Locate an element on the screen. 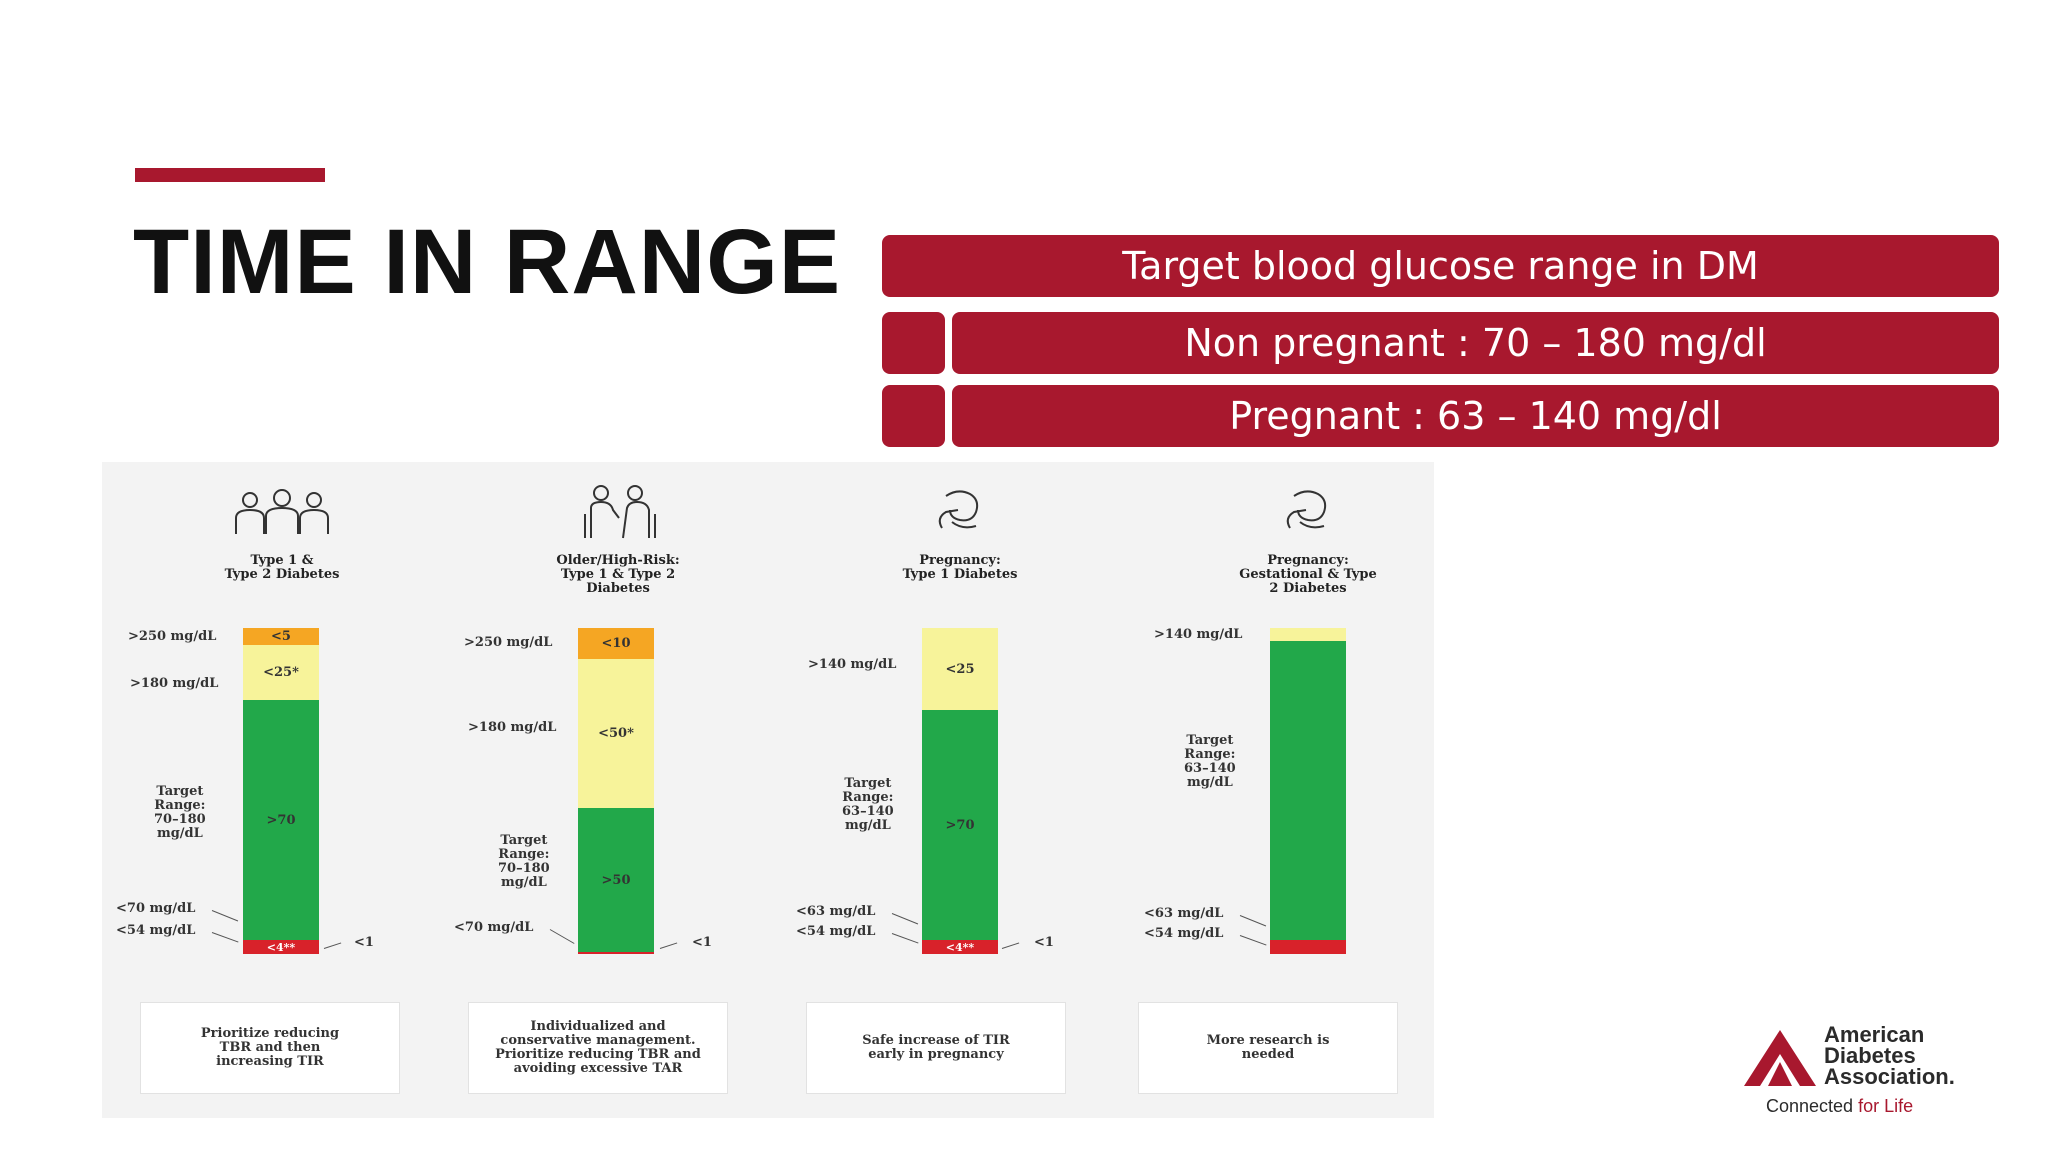  tagline-text: Connected is located at coordinates (1812, 1106).